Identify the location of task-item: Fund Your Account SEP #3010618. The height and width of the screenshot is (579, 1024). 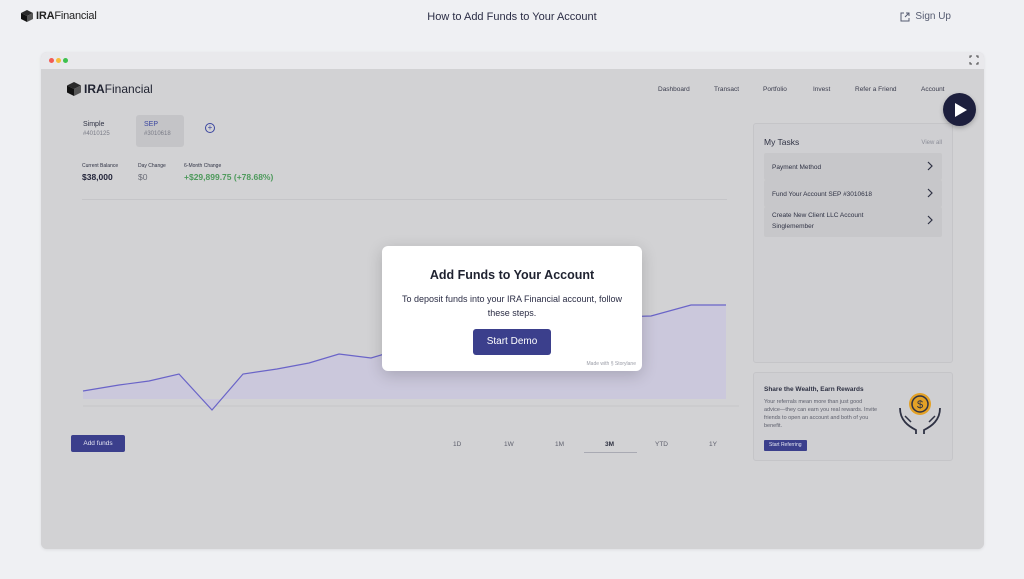
(853, 193).